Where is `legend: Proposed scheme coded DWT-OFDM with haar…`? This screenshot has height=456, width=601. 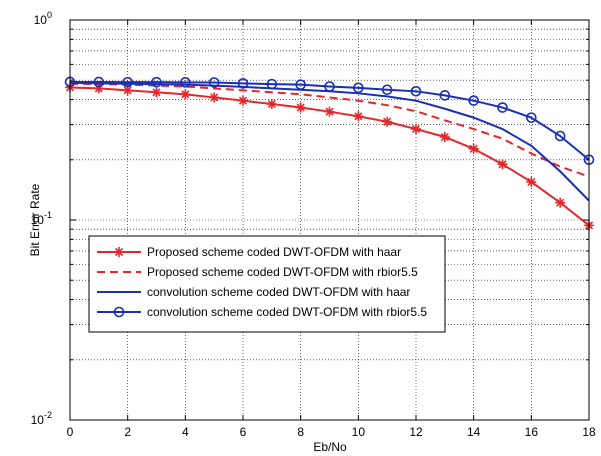 legend: Proposed scheme coded DWT-OFDM with haar… is located at coordinates (267, 284).